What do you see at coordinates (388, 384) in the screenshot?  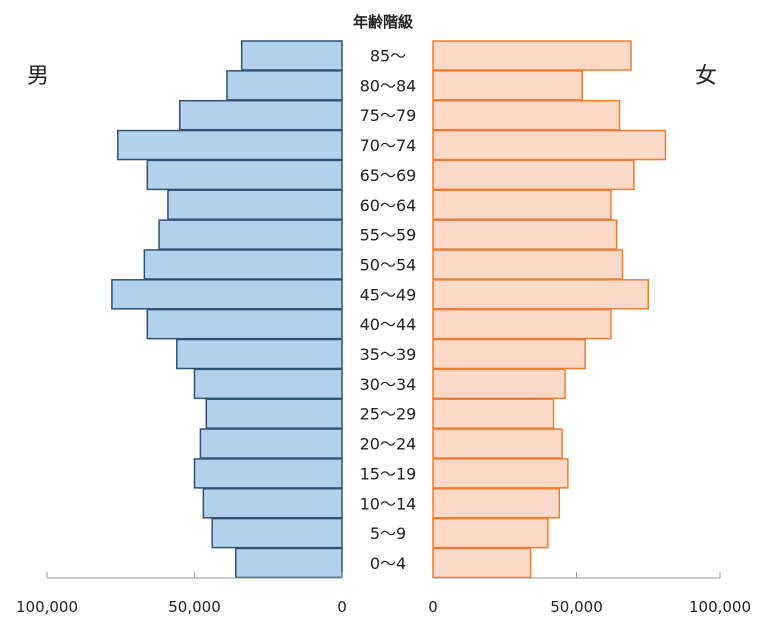 I see `age-group-label: 30〜34` at bounding box center [388, 384].